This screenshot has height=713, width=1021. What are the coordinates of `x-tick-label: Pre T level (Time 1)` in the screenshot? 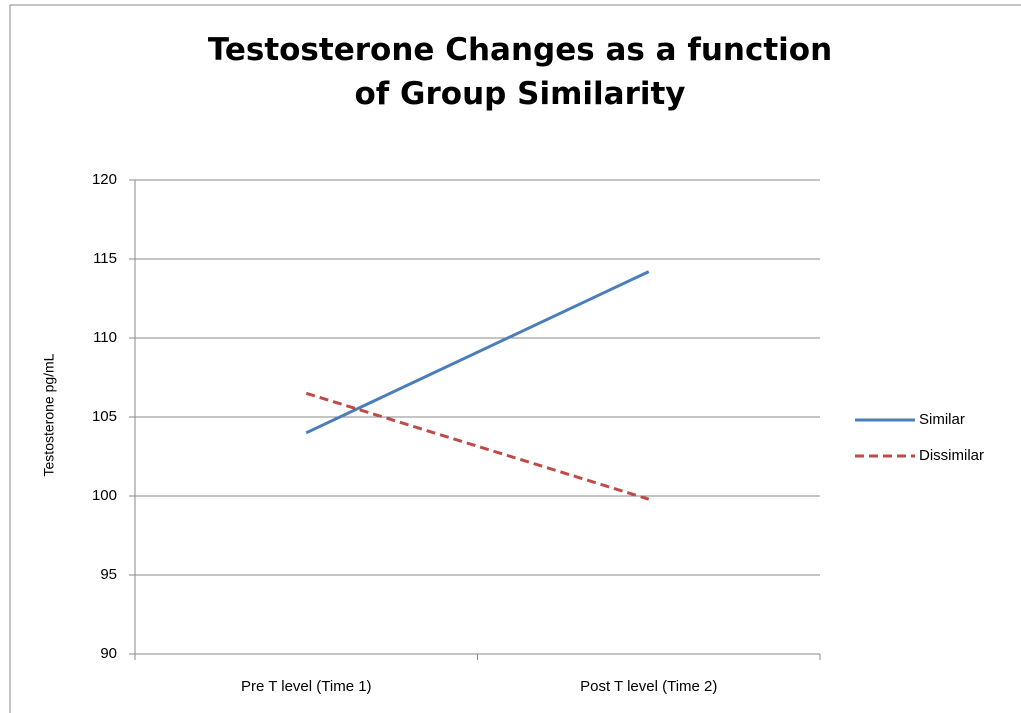 It's located at (306, 686).